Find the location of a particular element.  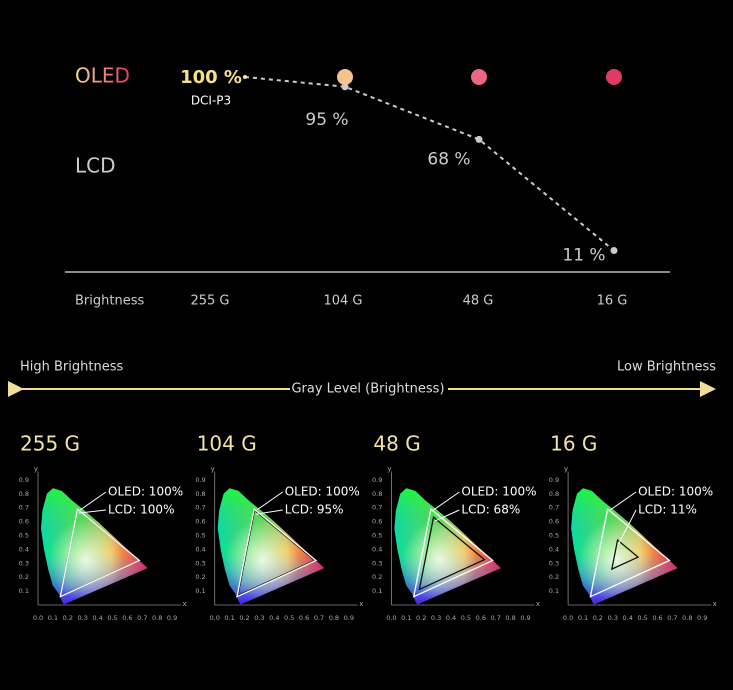

value-label: 100 % is located at coordinates (211, 77).